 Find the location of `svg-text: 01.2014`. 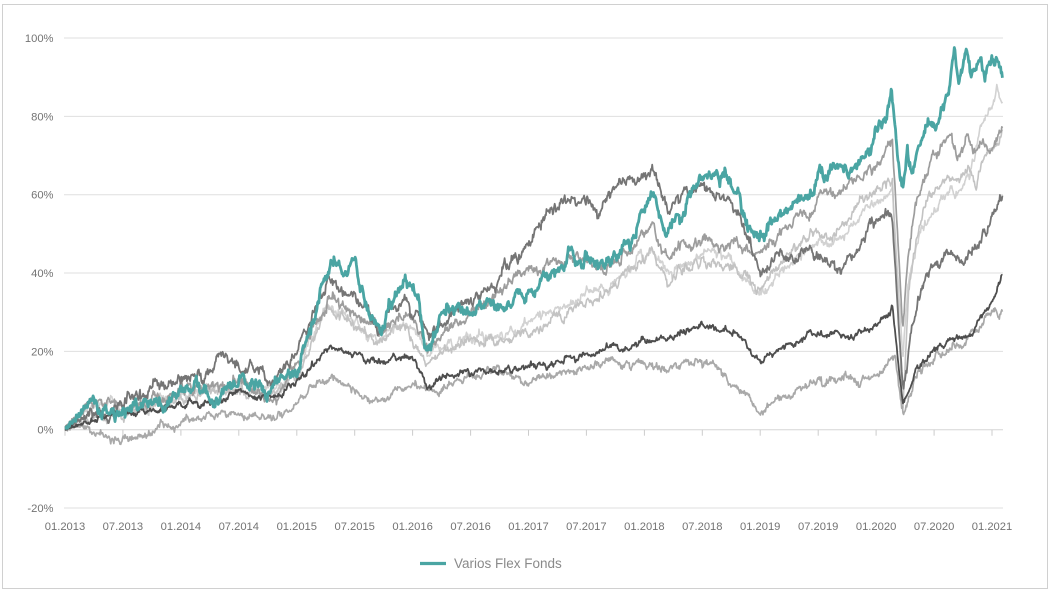

svg-text: 01.2014 is located at coordinates (181, 527).